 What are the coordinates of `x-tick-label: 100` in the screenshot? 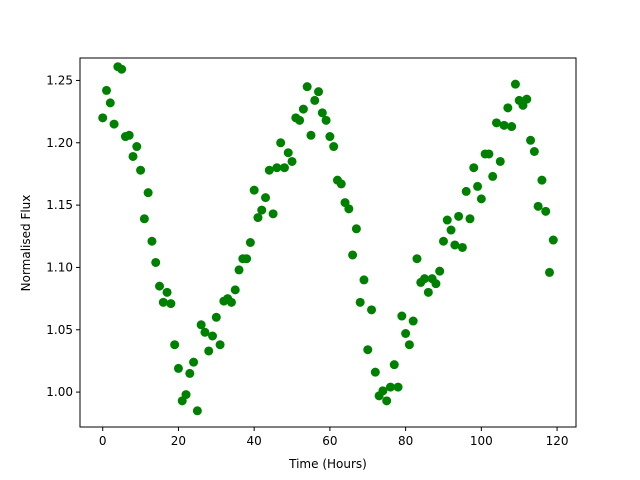 It's located at (481, 441).